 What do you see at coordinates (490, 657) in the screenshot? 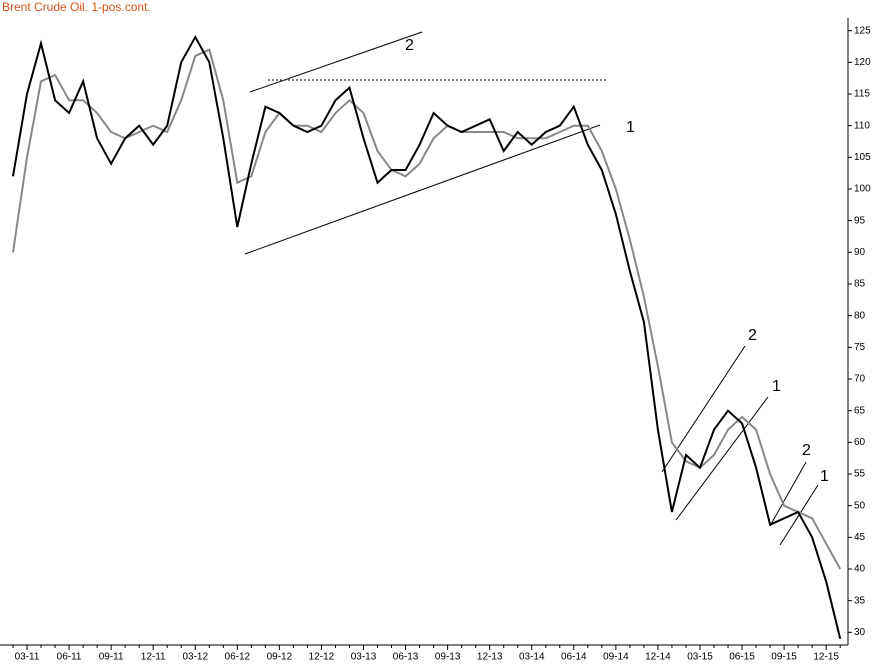
I see `x-tick-label: 12-13` at bounding box center [490, 657].